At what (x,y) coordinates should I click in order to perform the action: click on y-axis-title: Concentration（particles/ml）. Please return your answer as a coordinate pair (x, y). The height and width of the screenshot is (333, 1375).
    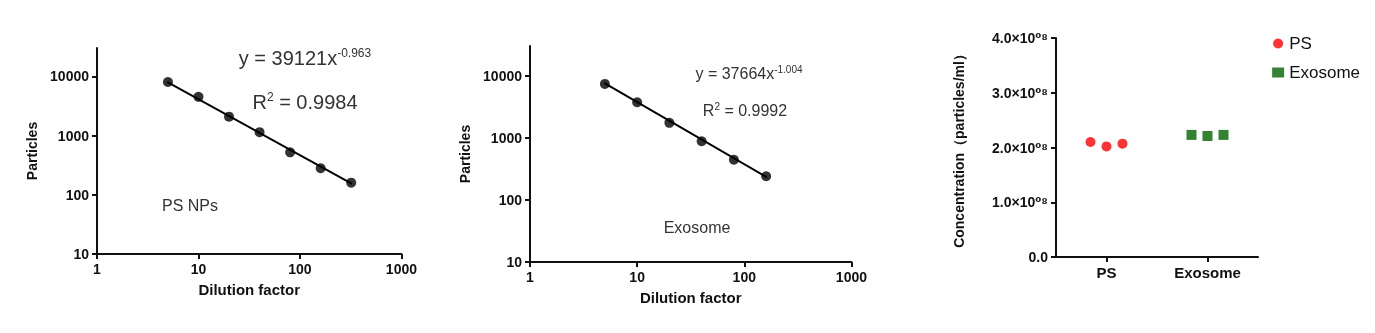
    Looking at the image, I should click on (959, 147).